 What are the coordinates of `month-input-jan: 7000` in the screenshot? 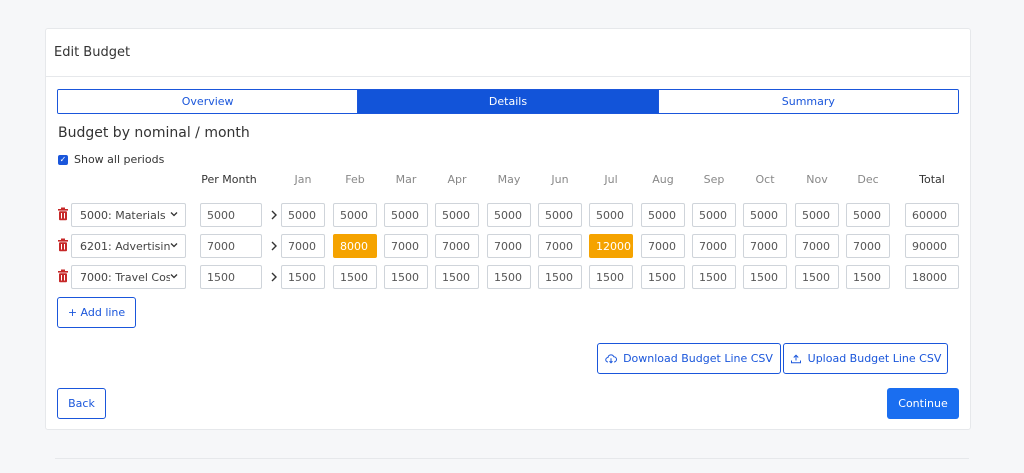 It's located at (303, 246).